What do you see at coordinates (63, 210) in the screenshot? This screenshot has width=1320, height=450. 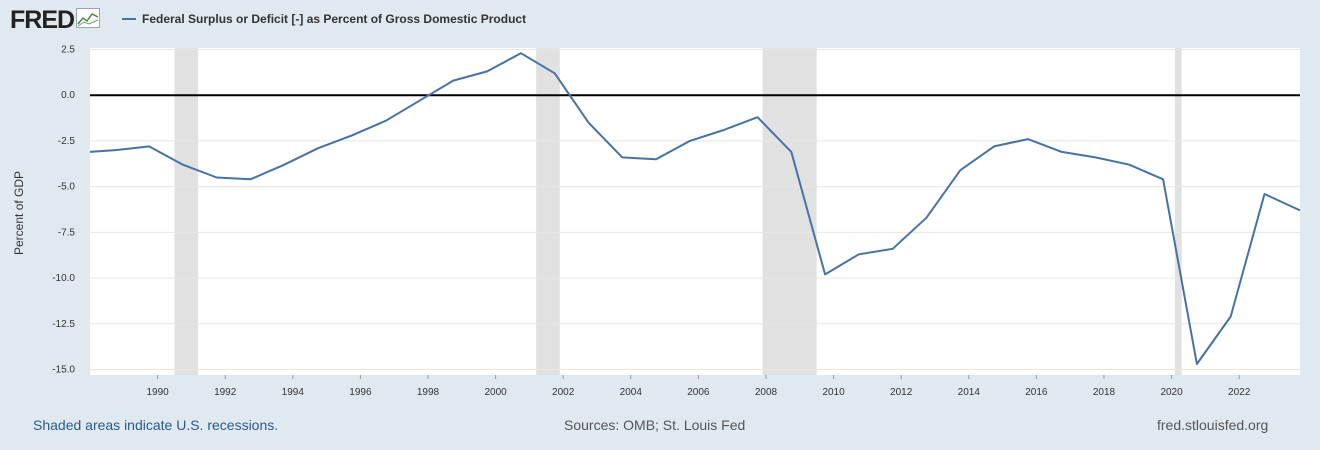 I see `y-tick-labels: 2.5 0.0 -2.5 -5.0 -7.5 -10.0 -12.5 -15.0` at bounding box center [63, 210].